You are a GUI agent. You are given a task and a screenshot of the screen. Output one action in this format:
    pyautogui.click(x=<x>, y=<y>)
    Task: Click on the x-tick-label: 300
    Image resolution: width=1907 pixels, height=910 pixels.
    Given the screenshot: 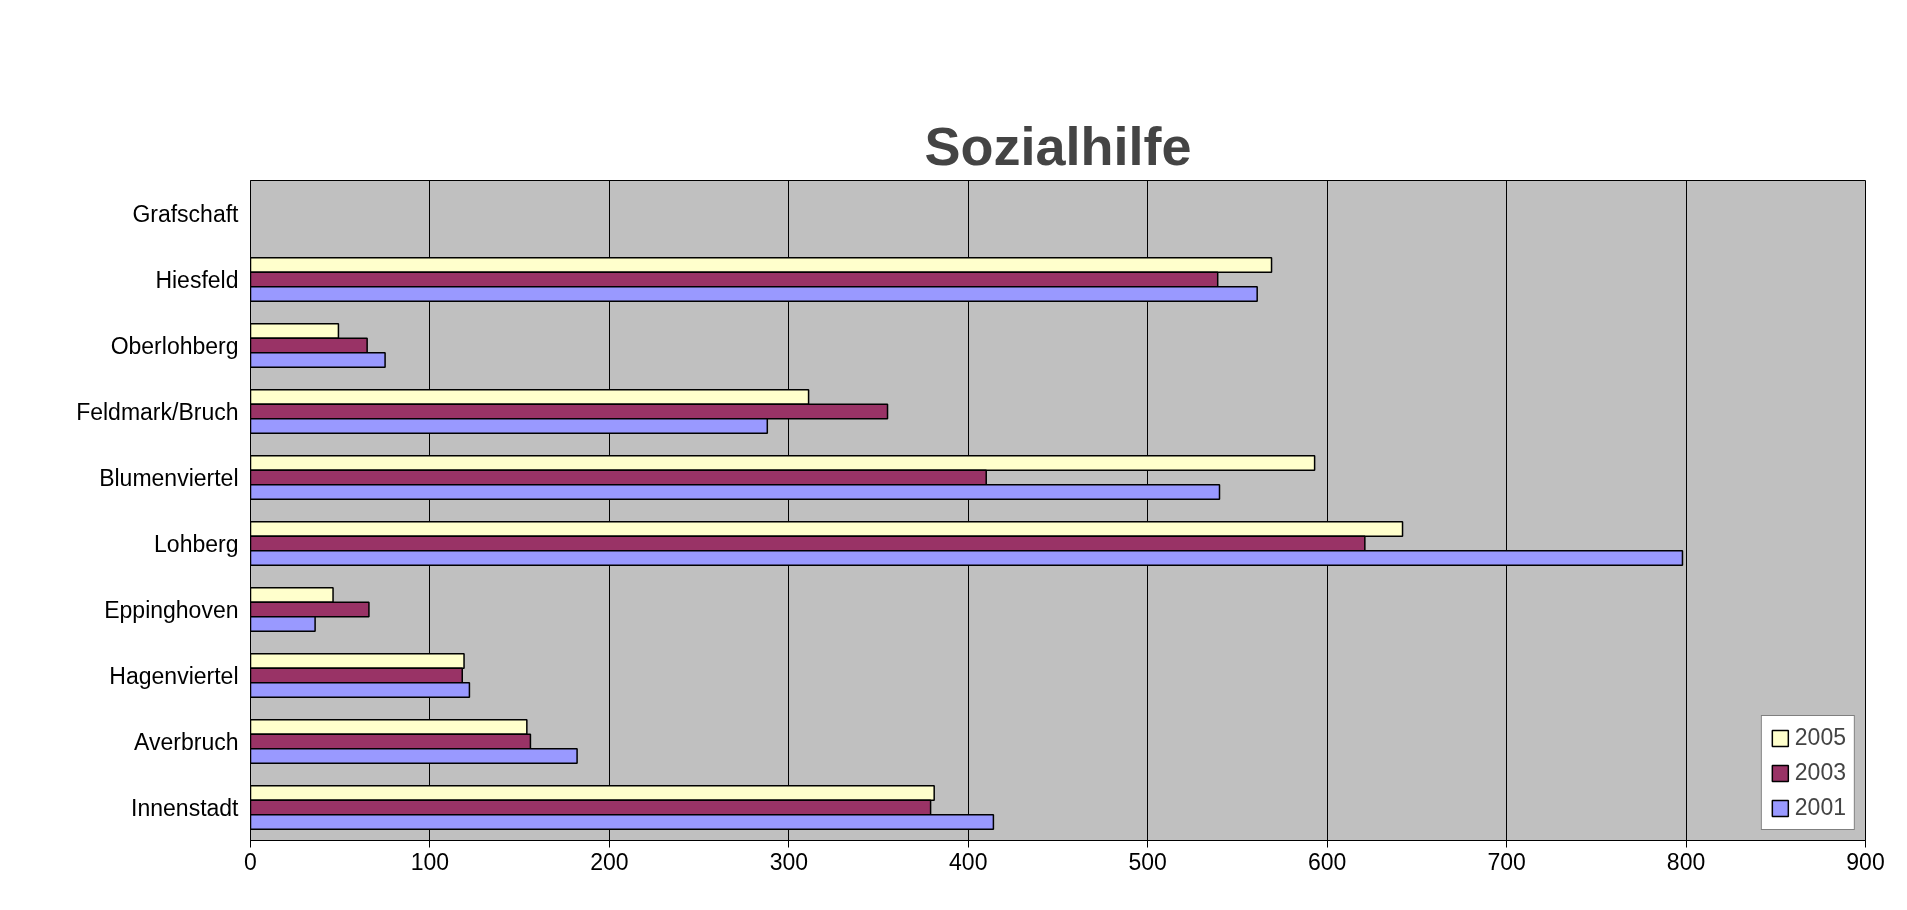 What is the action you would take?
    pyautogui.click(x=789, y=861)
    